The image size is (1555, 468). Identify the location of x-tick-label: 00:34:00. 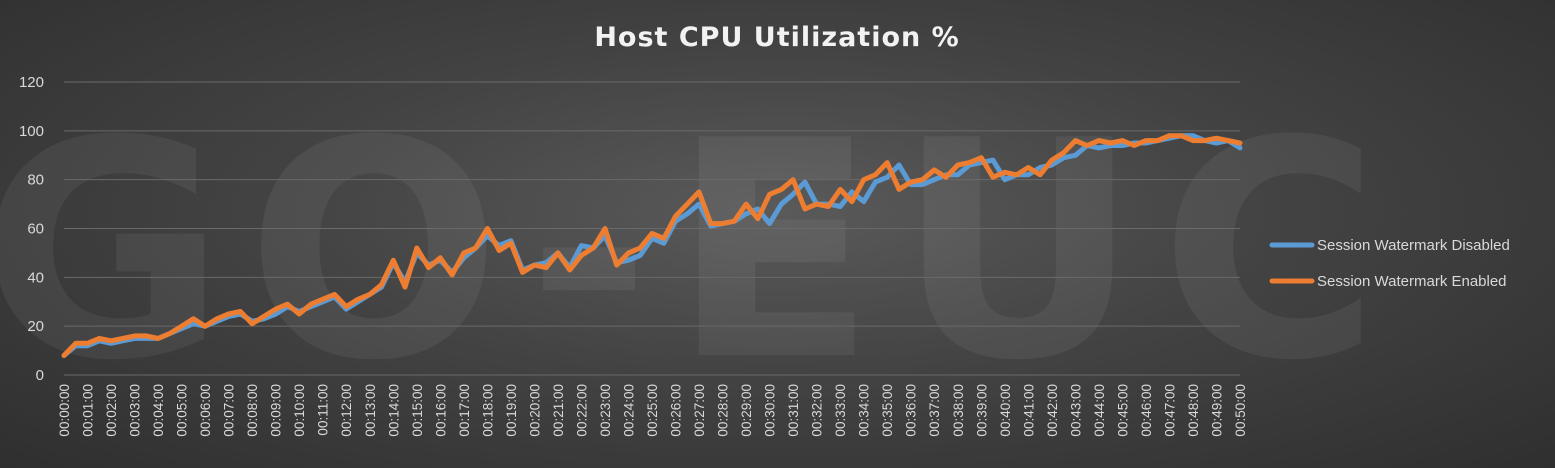
(864, 410).